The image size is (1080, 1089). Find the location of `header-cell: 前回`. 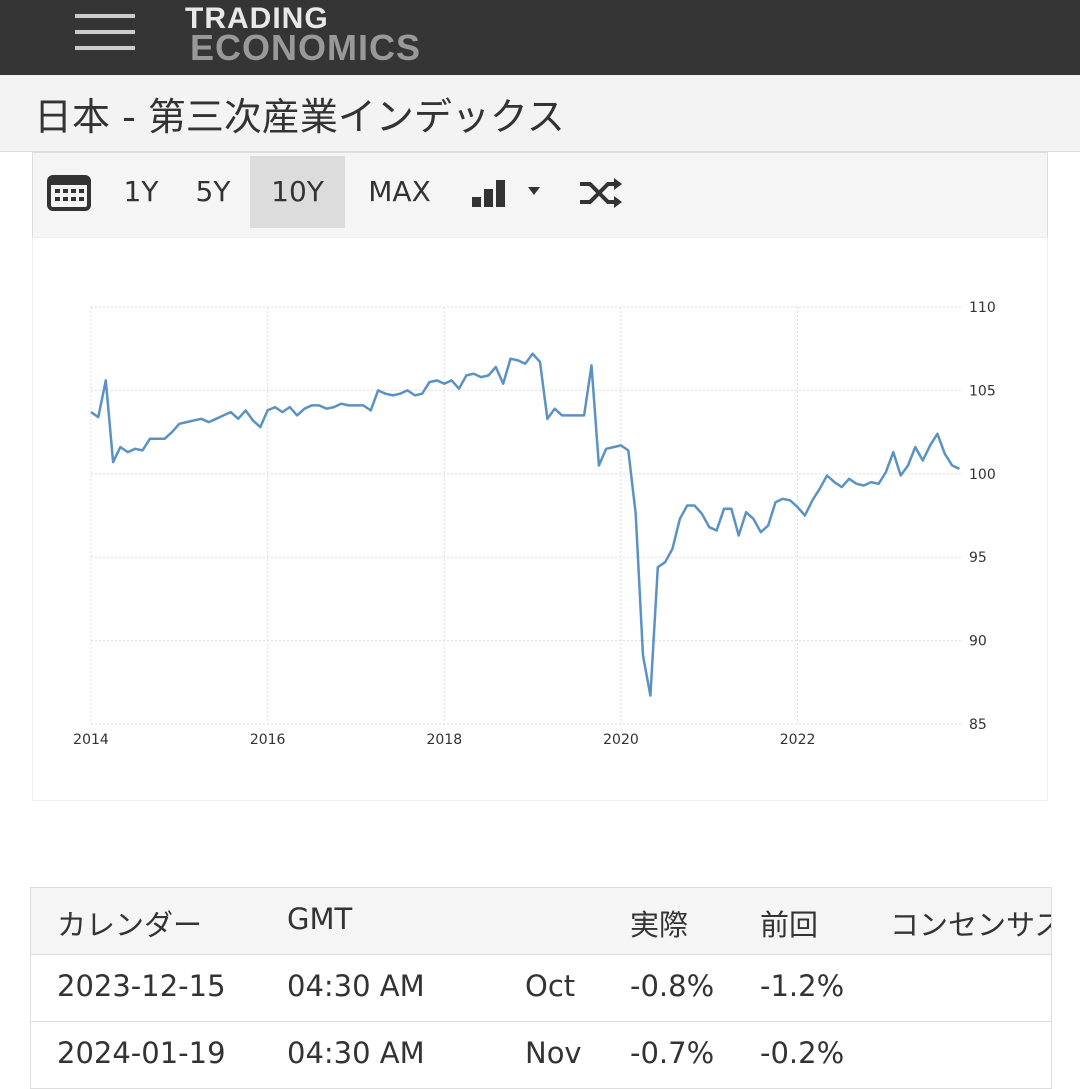

header-cell: 前回 is located at coordinates (789, 925).